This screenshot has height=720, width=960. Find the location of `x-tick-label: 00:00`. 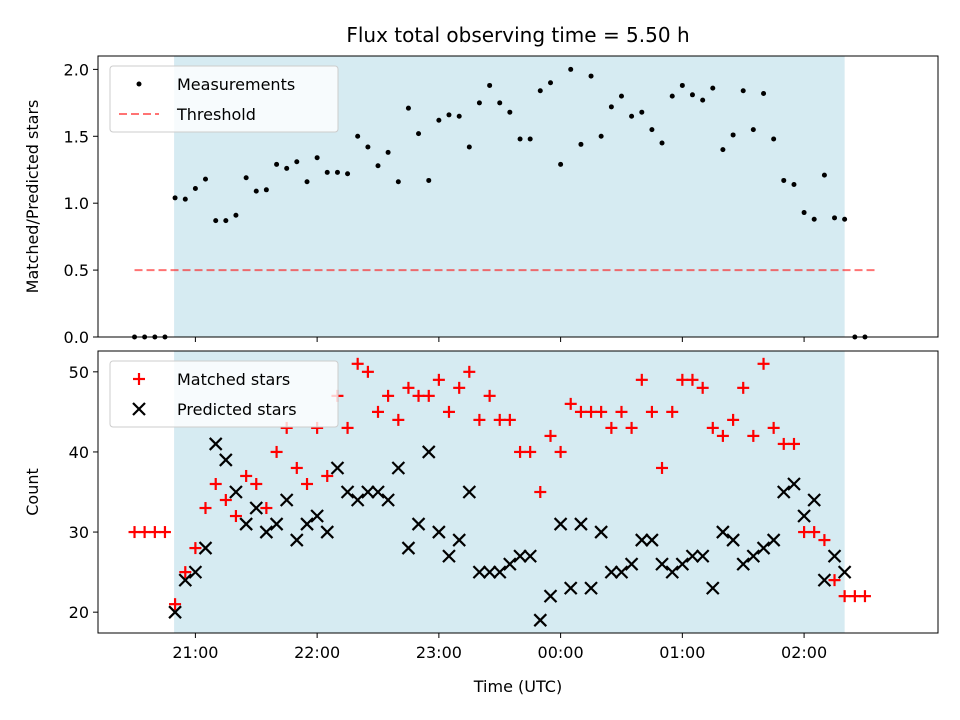

x-tick-label: 00:00 is located at coordinates (561, 652).